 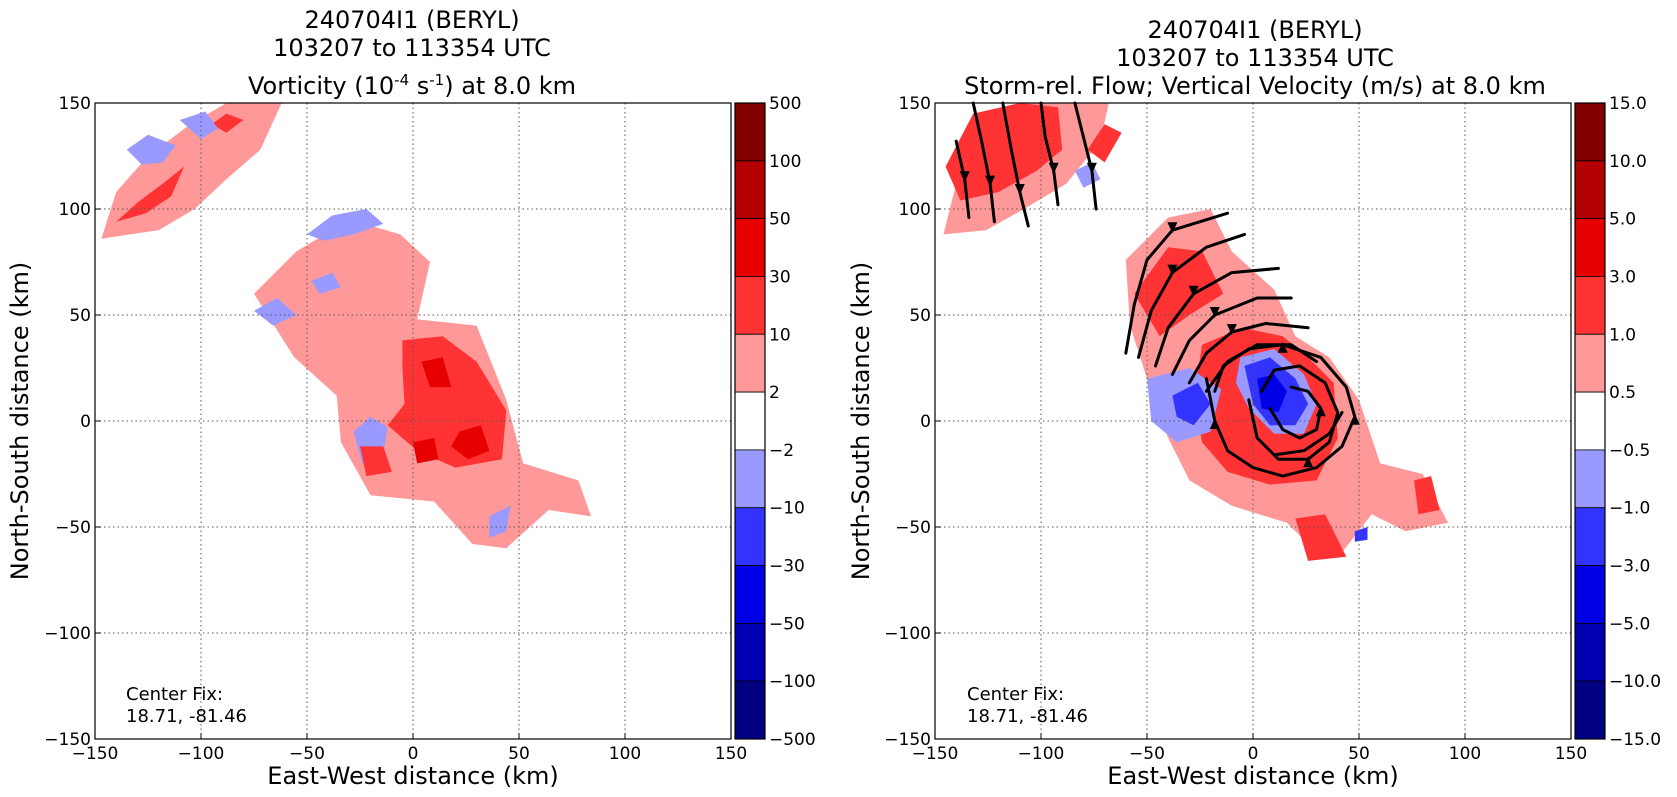 What do you see at coordinates (1147, 754) in the screenshot?
I see `right-x-tick-label-2: −50` at bounding box center [1147, 754].